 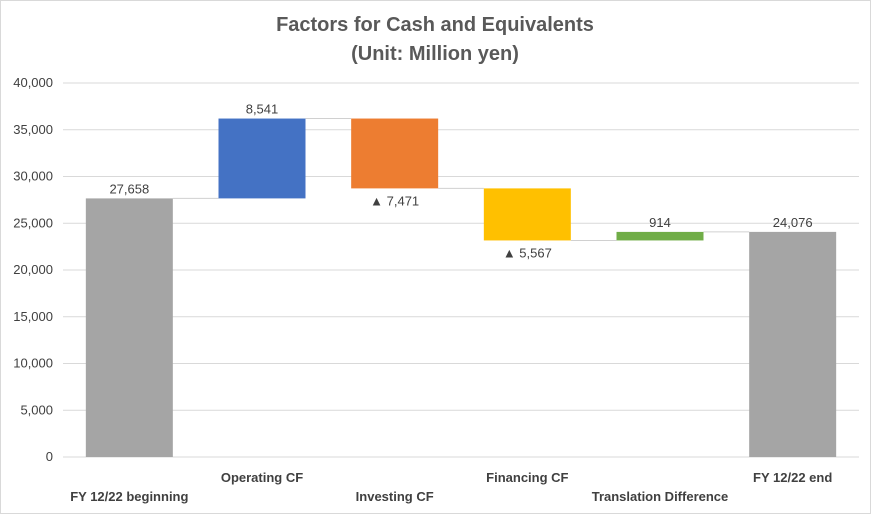 I want to click on y-tick-label: 40,000, so click(x=33, y=82).